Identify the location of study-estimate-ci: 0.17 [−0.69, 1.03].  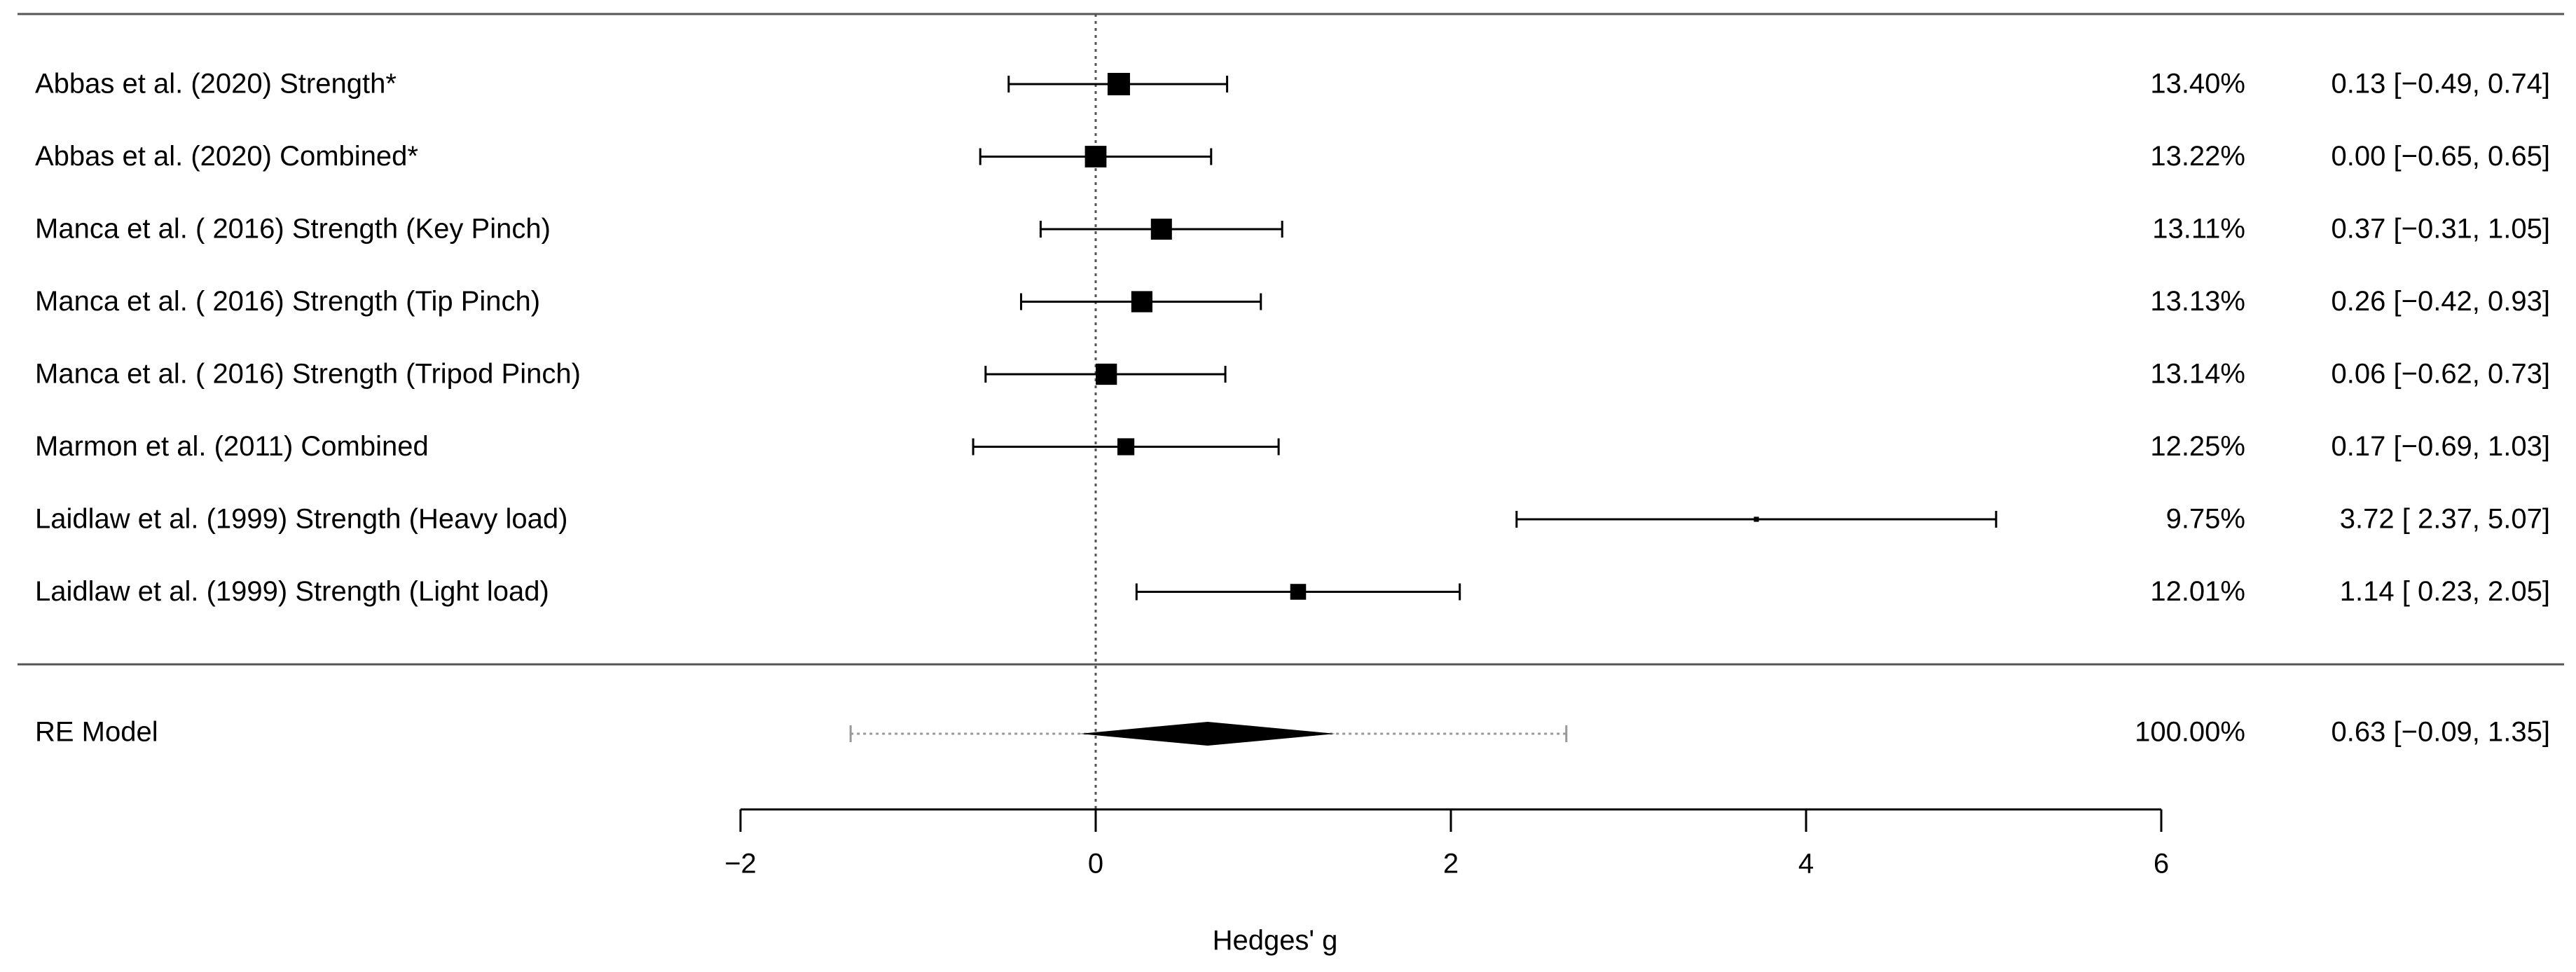
(2441, 446).